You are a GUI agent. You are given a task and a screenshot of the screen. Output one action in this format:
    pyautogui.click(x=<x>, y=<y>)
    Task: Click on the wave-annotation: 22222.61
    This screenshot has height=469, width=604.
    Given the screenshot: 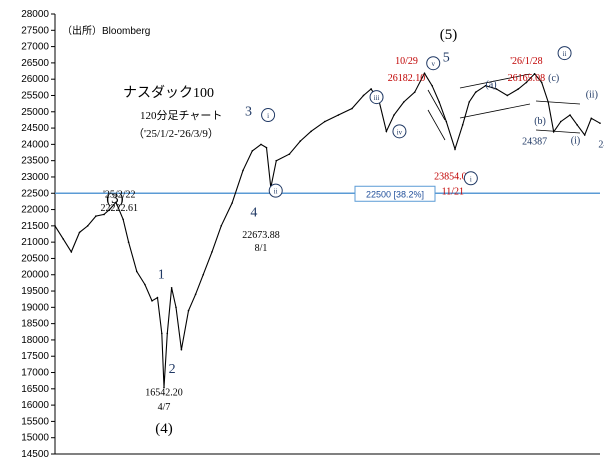 What is the action you would take?
    pyautogui.click(x=120, y=208)
    